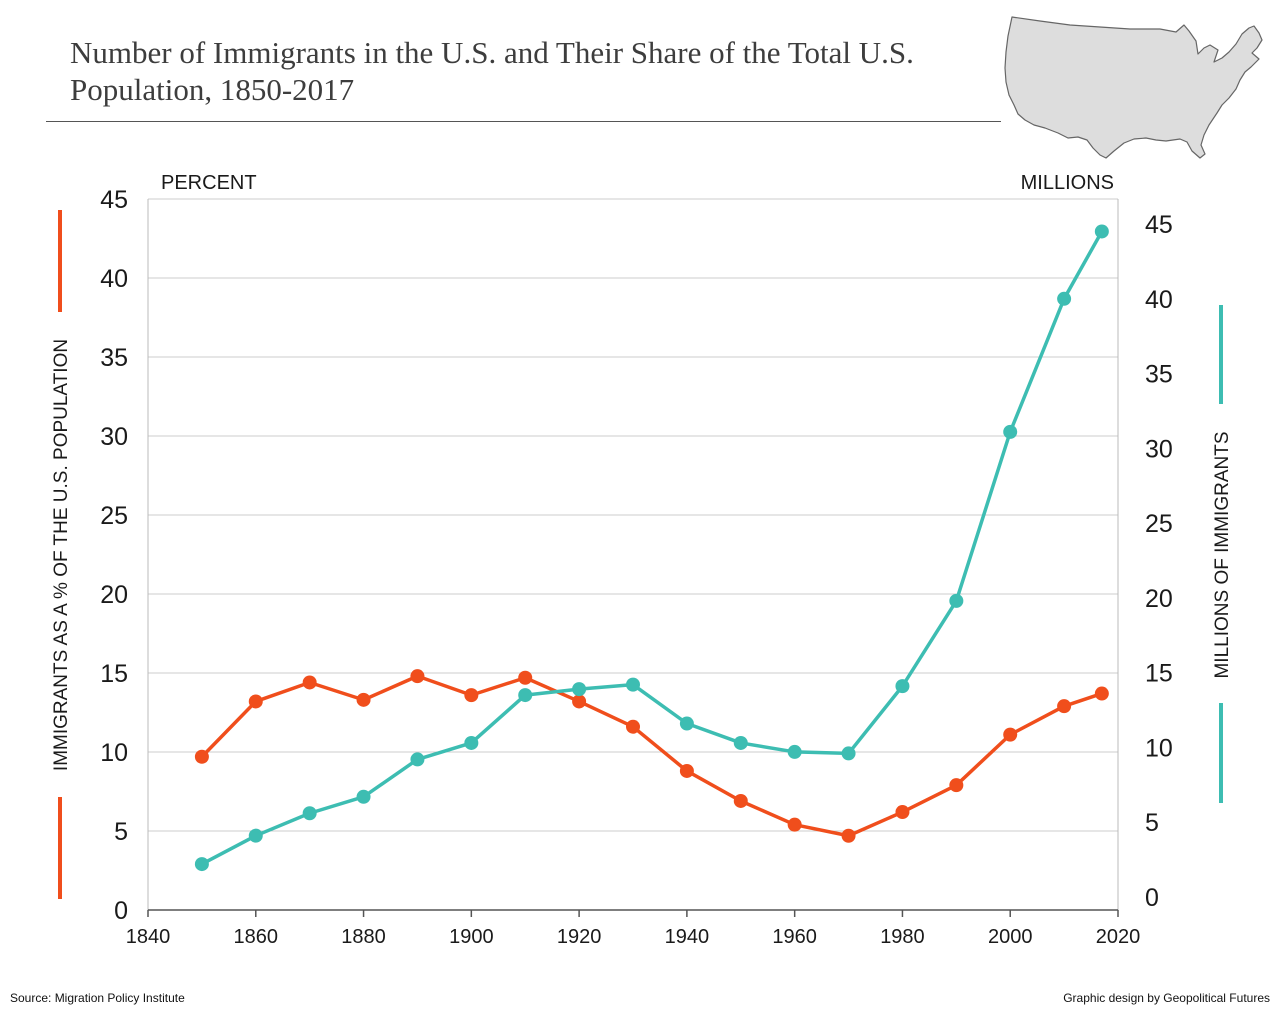 The image size is (1280, 1011). I want to click on x-tick-label: 1940, so click(687, 937).